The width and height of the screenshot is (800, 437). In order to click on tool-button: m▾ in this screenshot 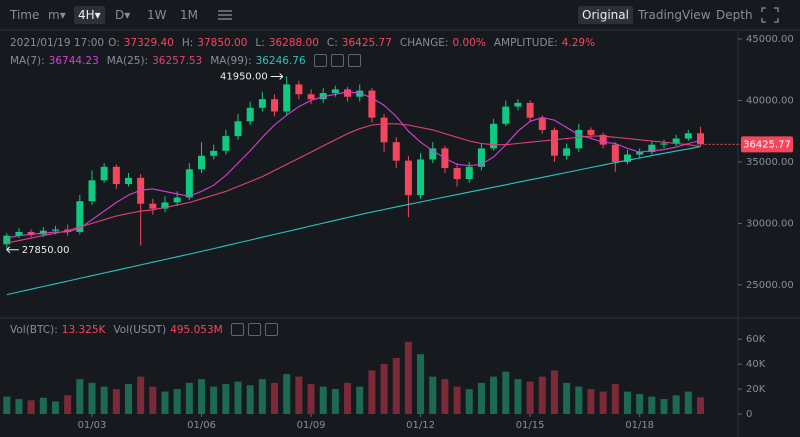, I will do `click(57, 15)`.